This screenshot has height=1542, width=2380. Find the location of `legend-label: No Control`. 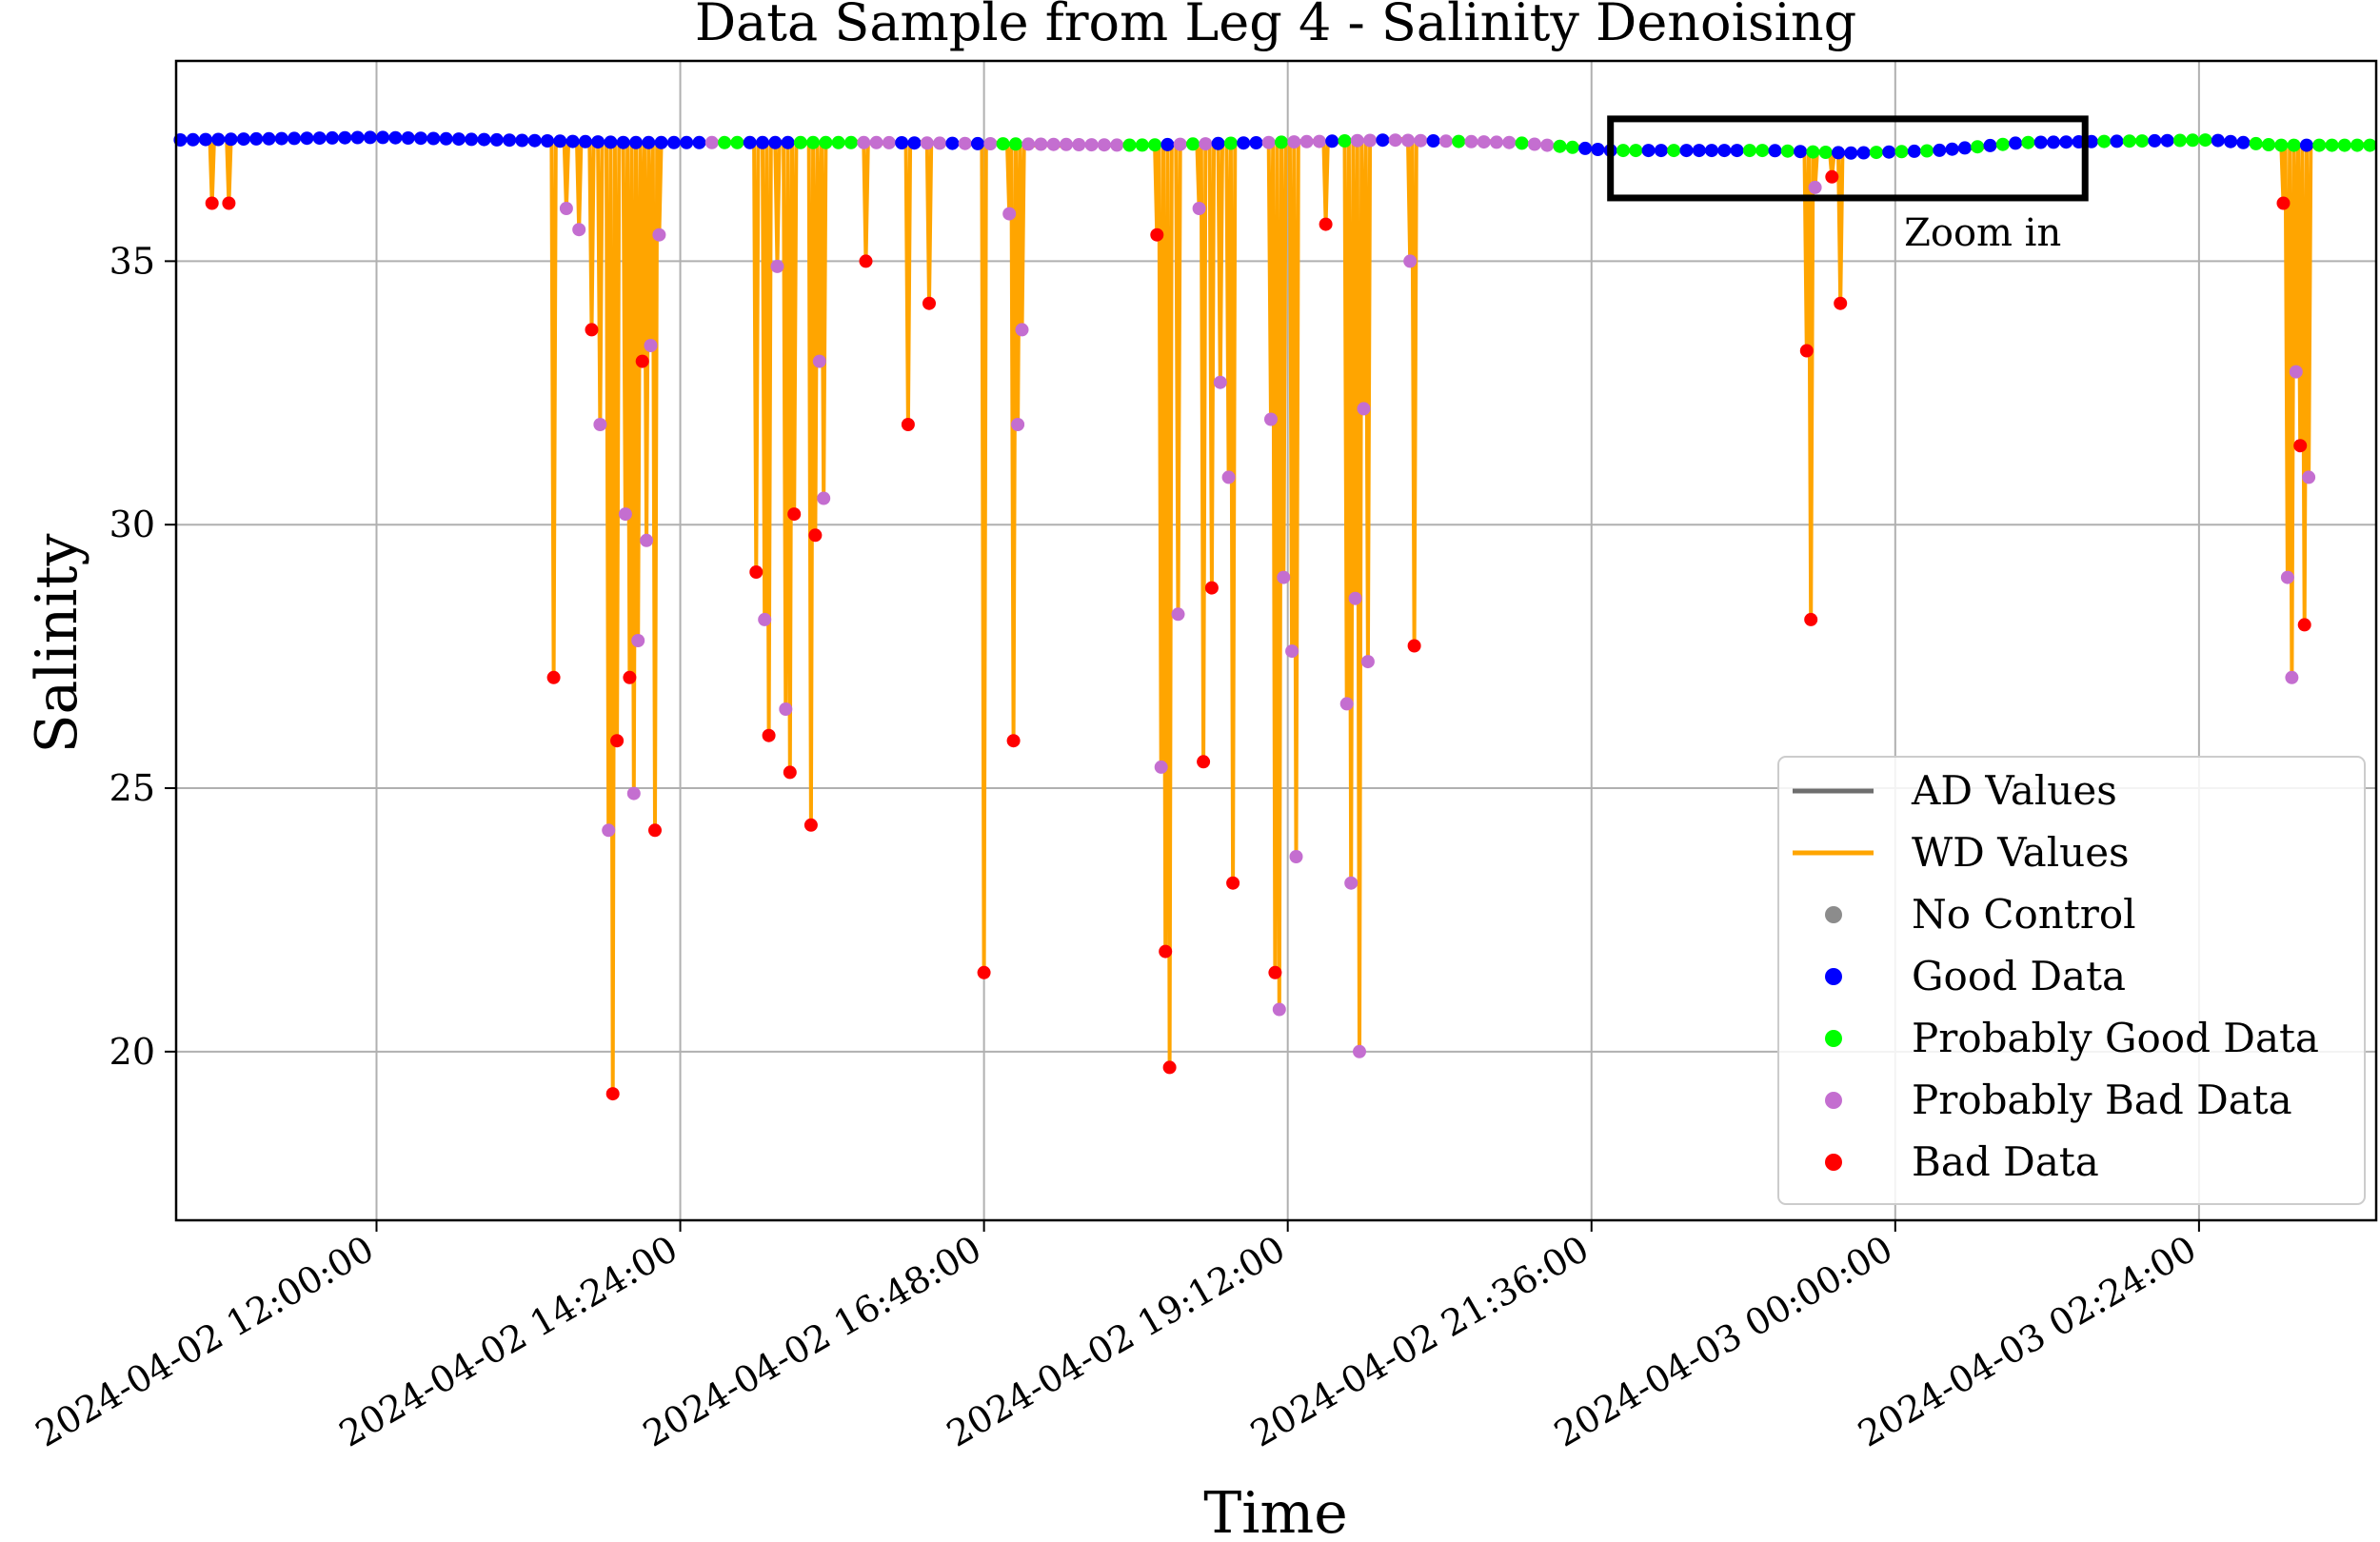

legend-label: No Control is located at coordinates (2024, 914).